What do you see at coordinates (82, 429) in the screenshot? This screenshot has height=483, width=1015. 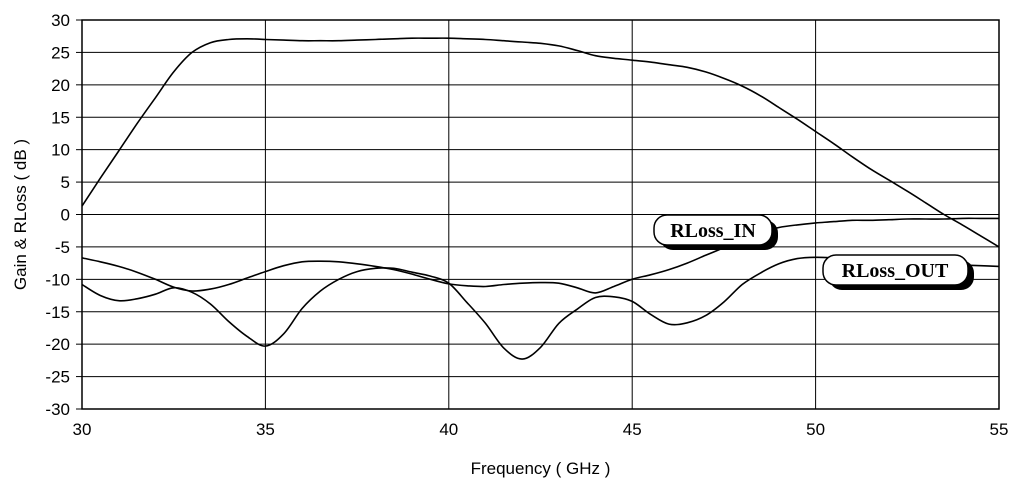 I see `x-tick-label: 30` at bounding box center [82, 429].